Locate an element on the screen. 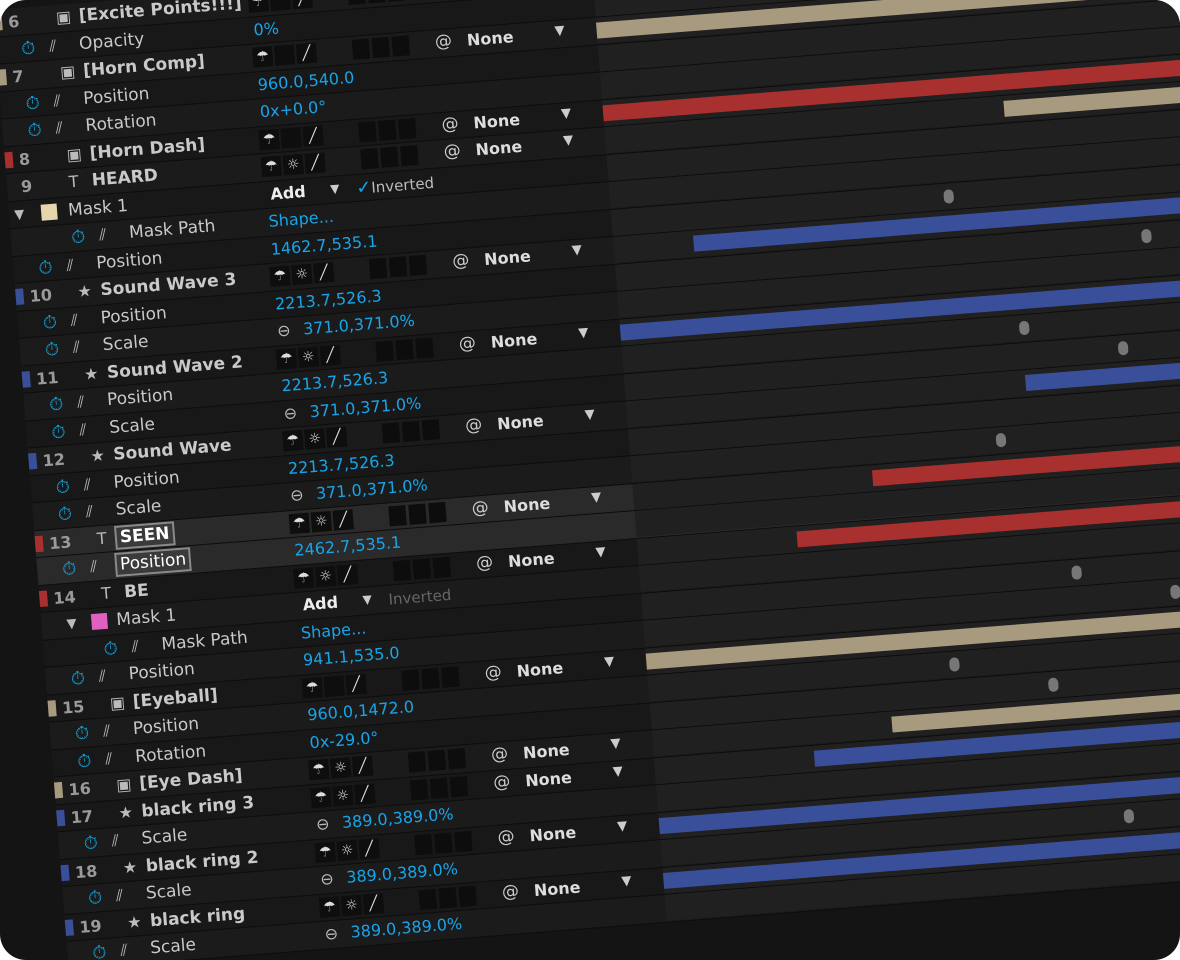 The image size is (1180, 960). property-value: 0x-29.0° is located at coordinates (344, 739).